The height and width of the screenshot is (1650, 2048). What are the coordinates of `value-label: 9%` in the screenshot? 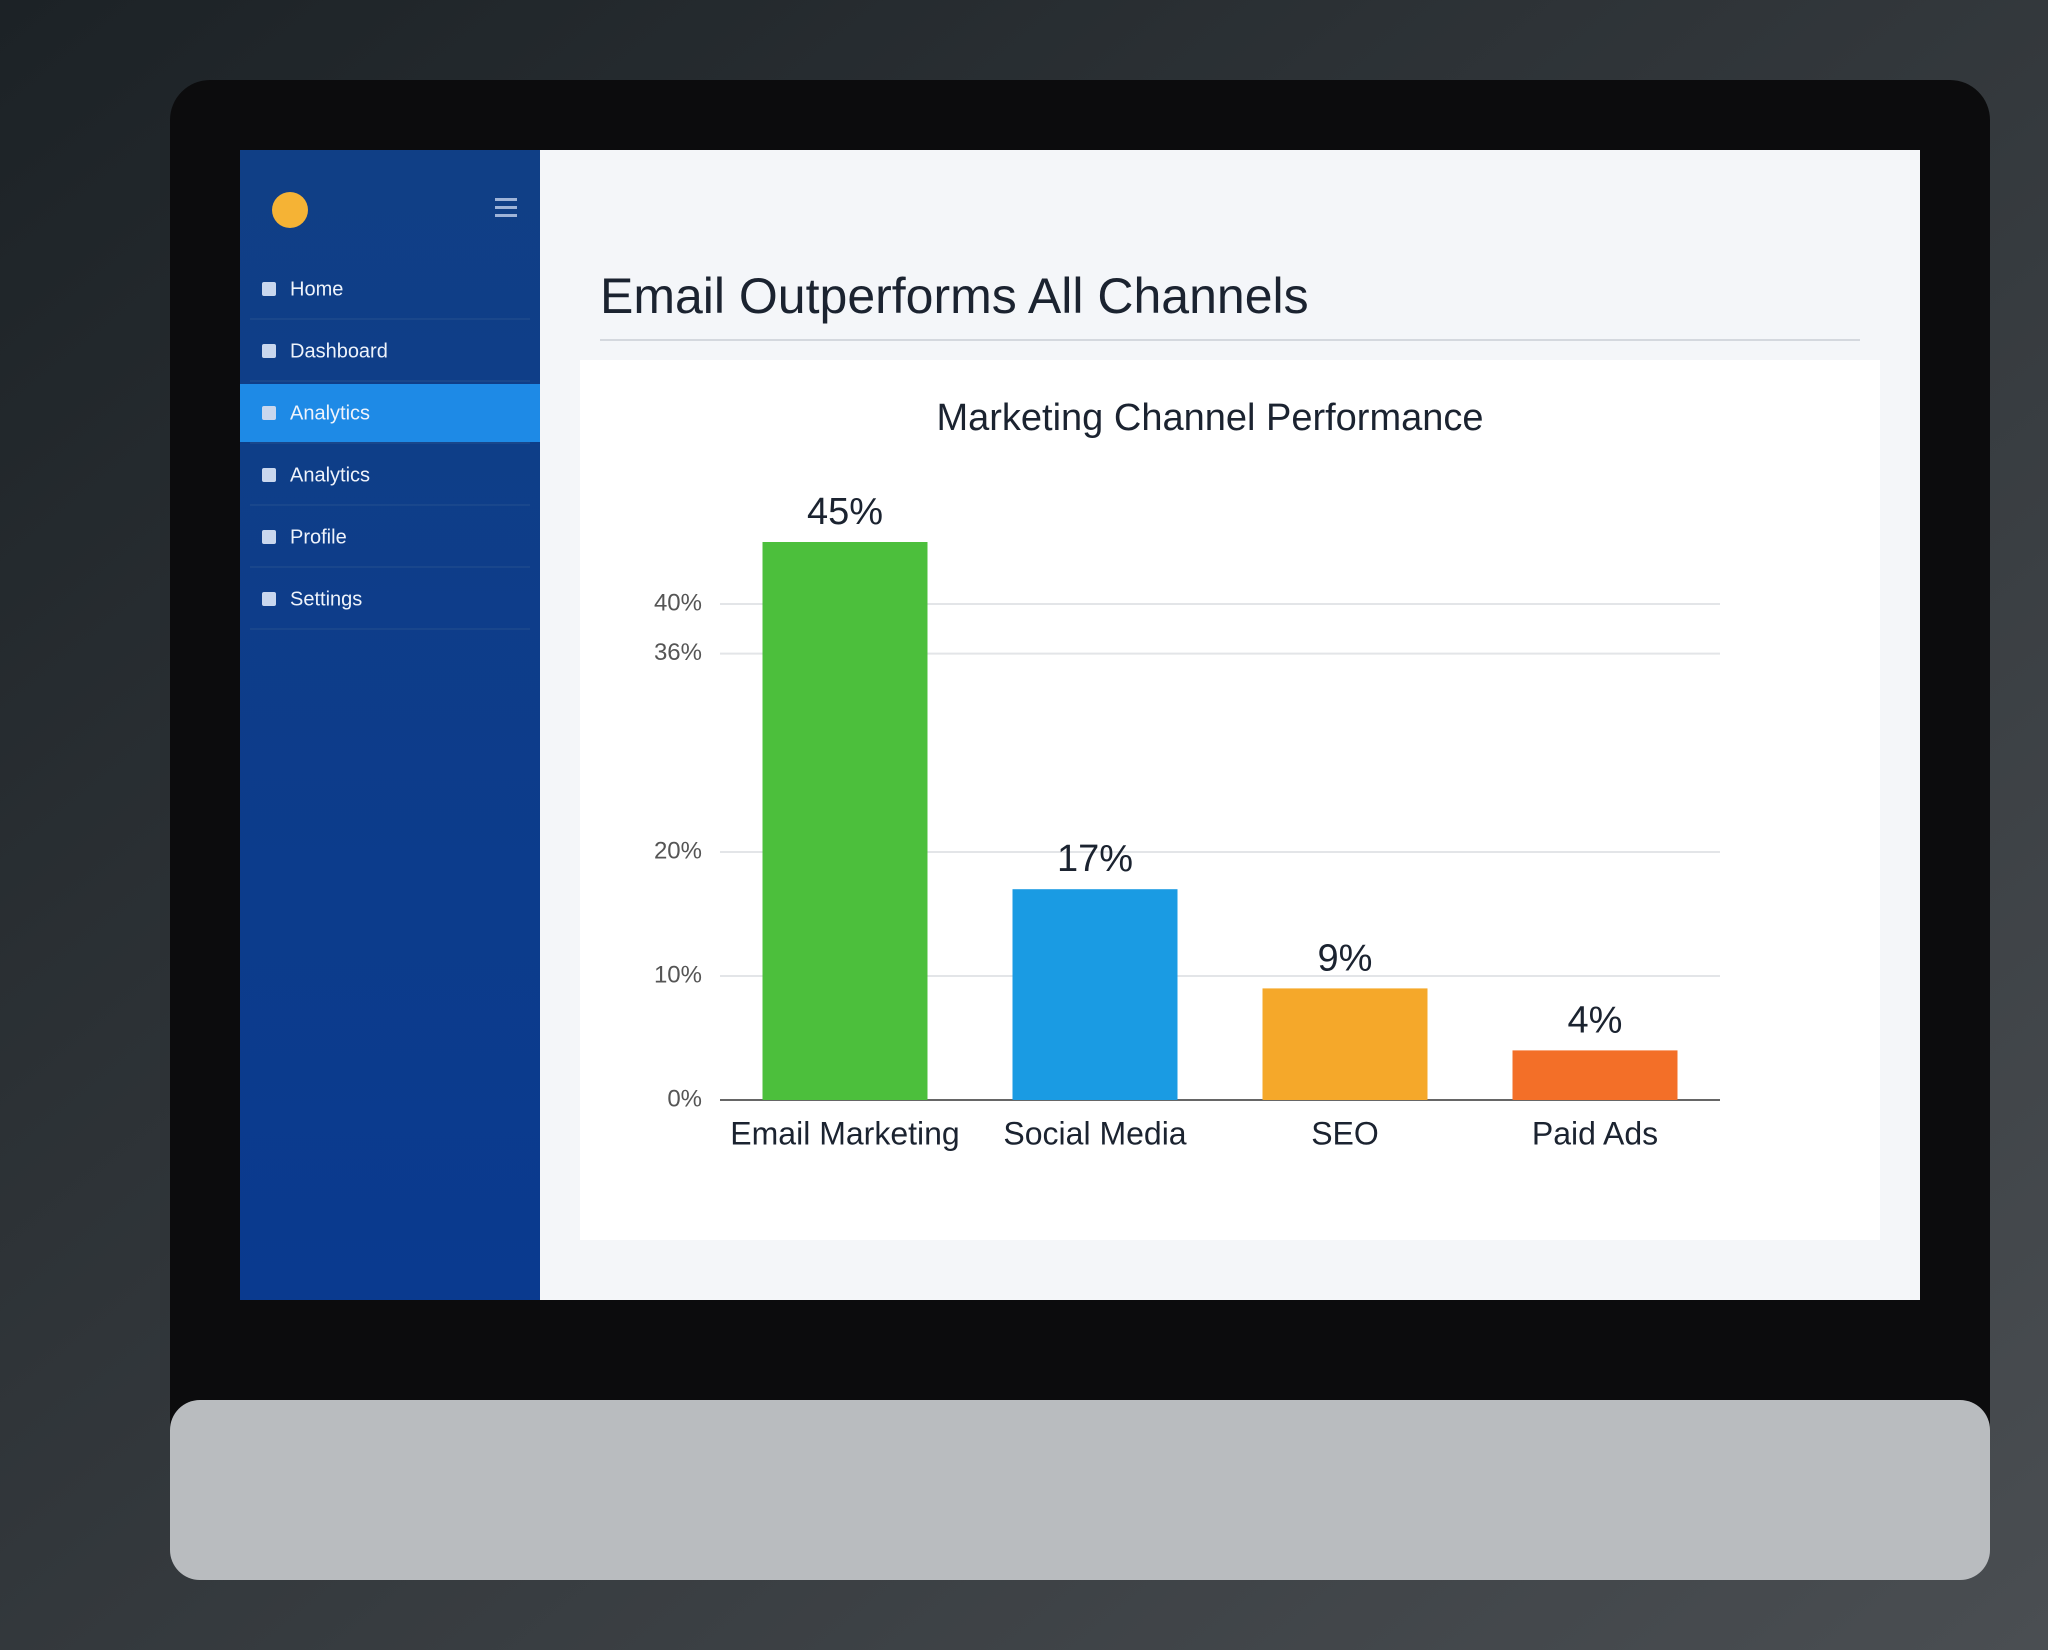 It's located at (1345, 958).